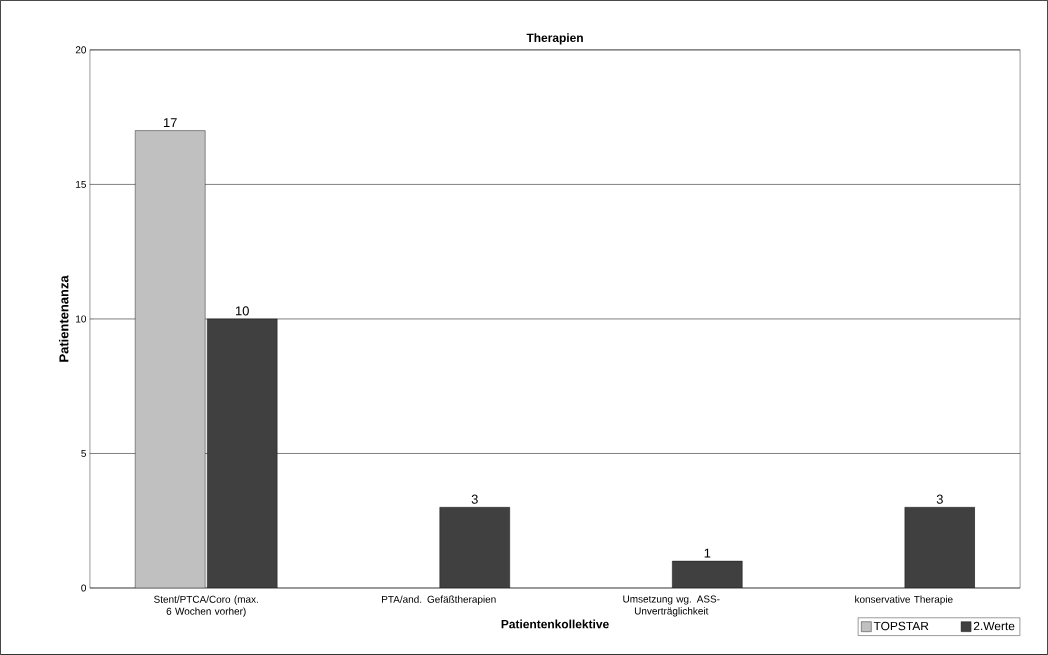  I want to click on y-axis-title: Patientenanza, so click(63, 318).